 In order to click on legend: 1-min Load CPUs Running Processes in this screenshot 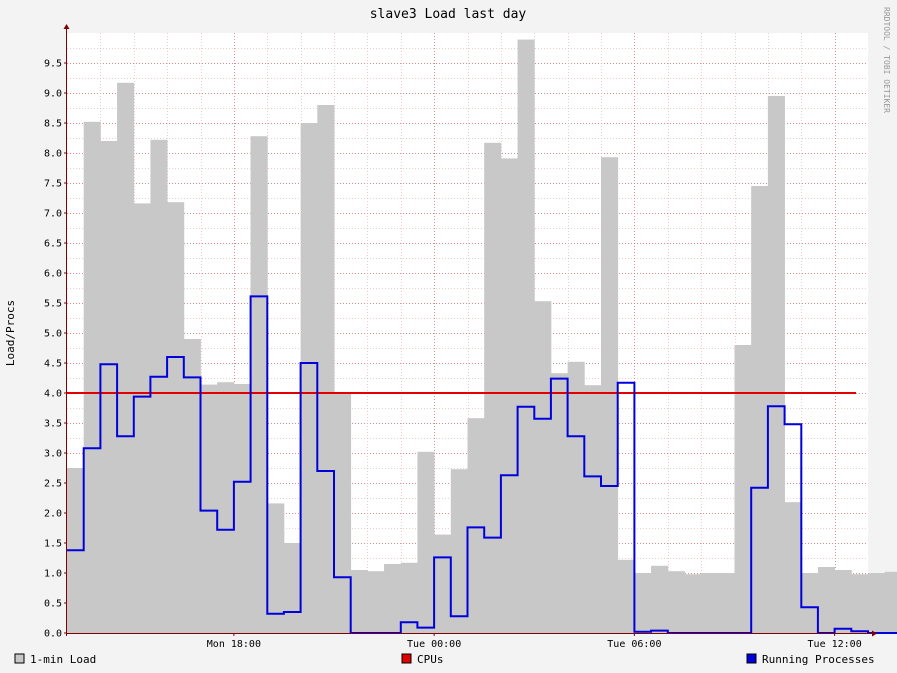, I will do `click(444, 659)`.